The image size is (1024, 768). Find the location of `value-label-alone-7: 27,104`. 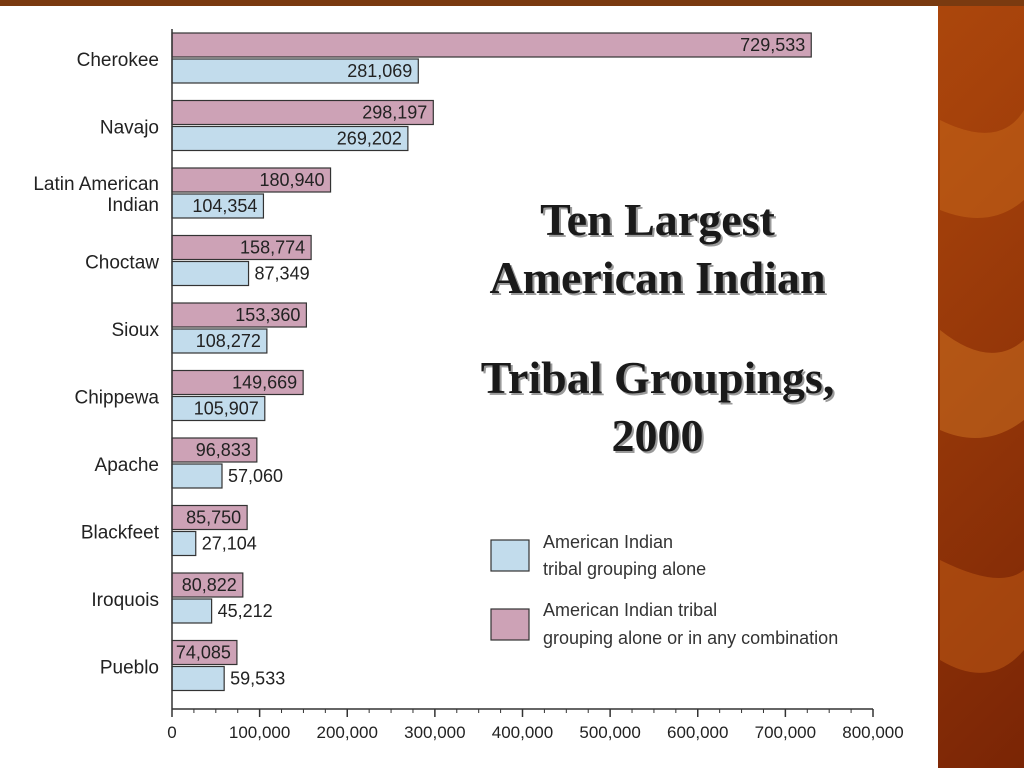

value-label-alone-7: 27,104 is located at coordinates (229, 544).